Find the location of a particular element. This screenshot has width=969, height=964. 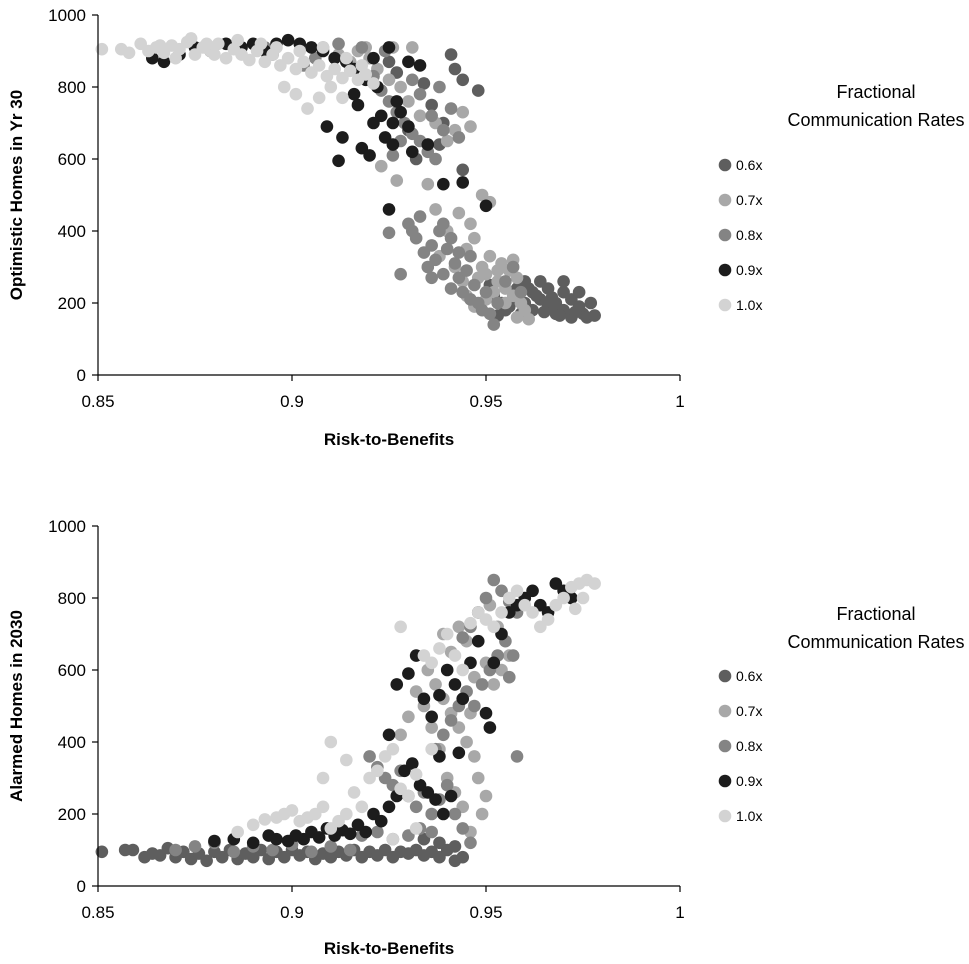

x-tick-label: 0.85 is located at coordinates (97, 912).